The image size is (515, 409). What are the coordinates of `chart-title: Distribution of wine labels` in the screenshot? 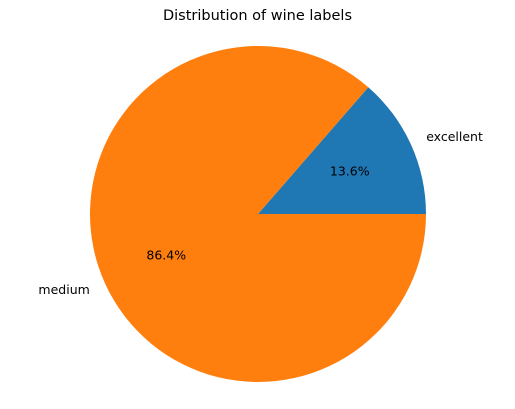 It's located at (257, 16).